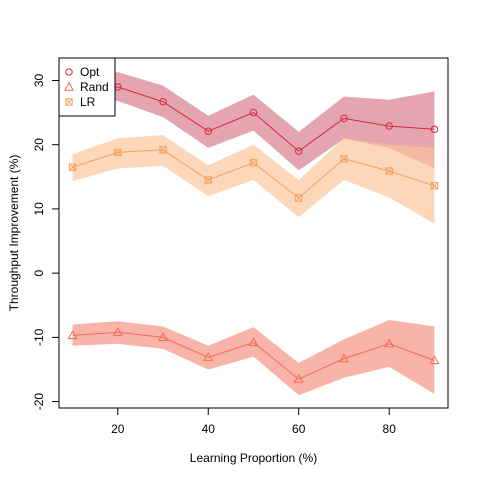 Image resolution: width=480 pixels, height=480 pixels. I want to click on point-lr-70-box, so click(344, 159).